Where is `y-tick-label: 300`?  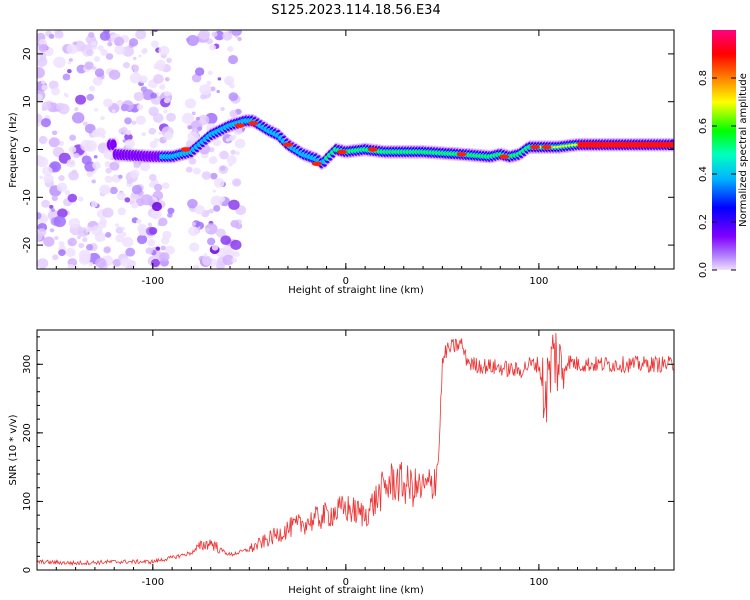
y-tick-label: 300 is located at coordinates (27, 364).